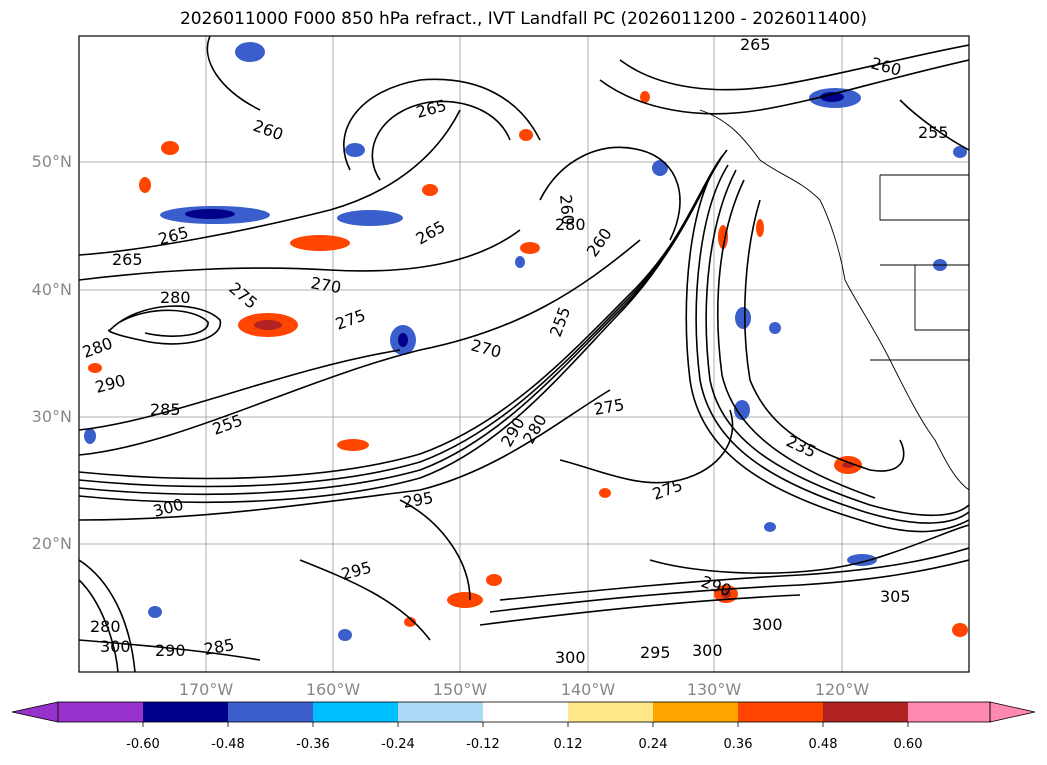 The image size is (1047, 765). I want to click on colorbar-tick-label: -0.24, so click(398, 744).